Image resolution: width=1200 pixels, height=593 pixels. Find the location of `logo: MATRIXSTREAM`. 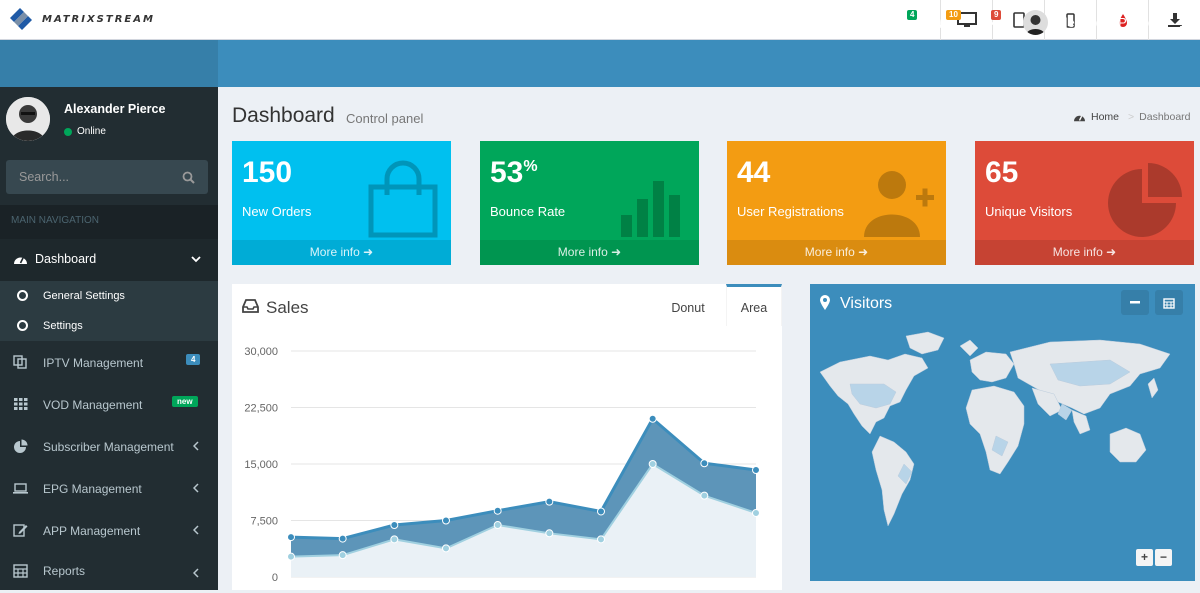

logo: MATRIXSTREAM is located at coordinates (80, 19).